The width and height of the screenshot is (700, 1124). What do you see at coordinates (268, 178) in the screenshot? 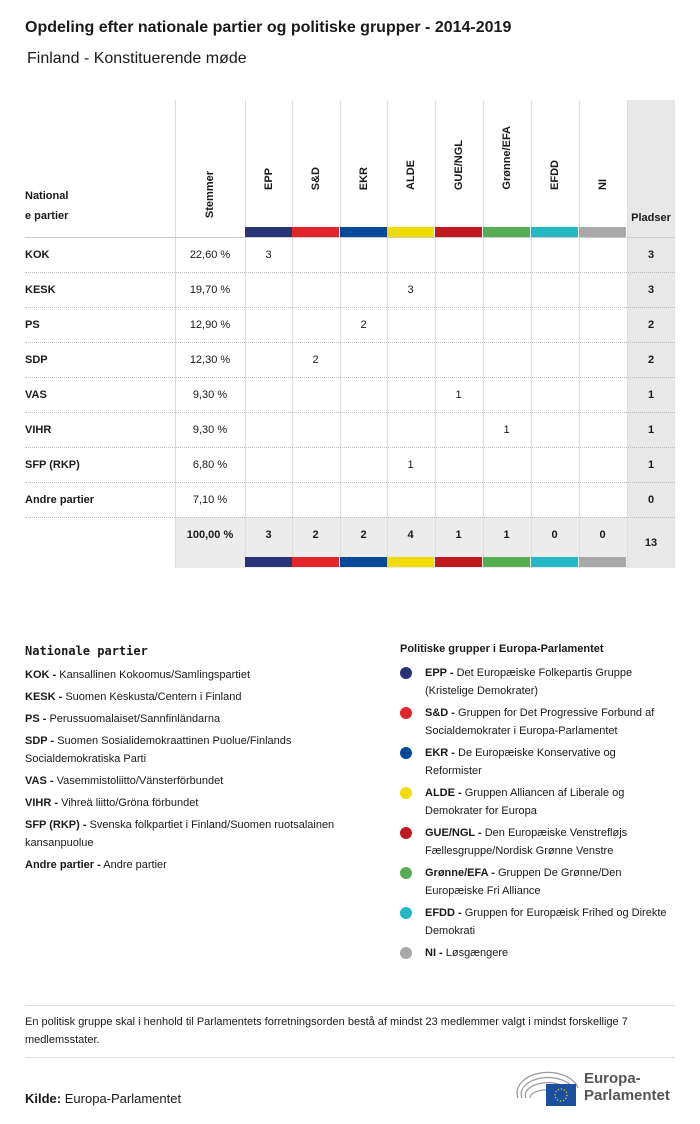
I see `group-header-label: EPP` at bounding box center [268, 178].